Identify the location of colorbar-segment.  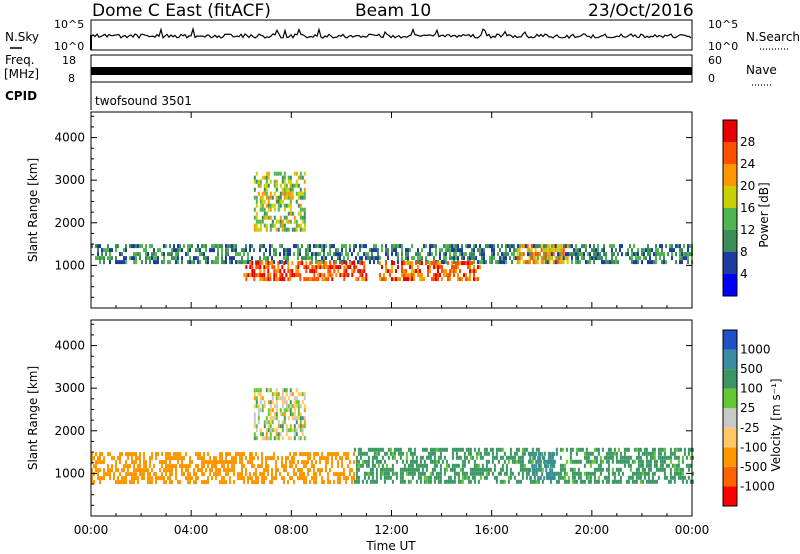
(730, 457).